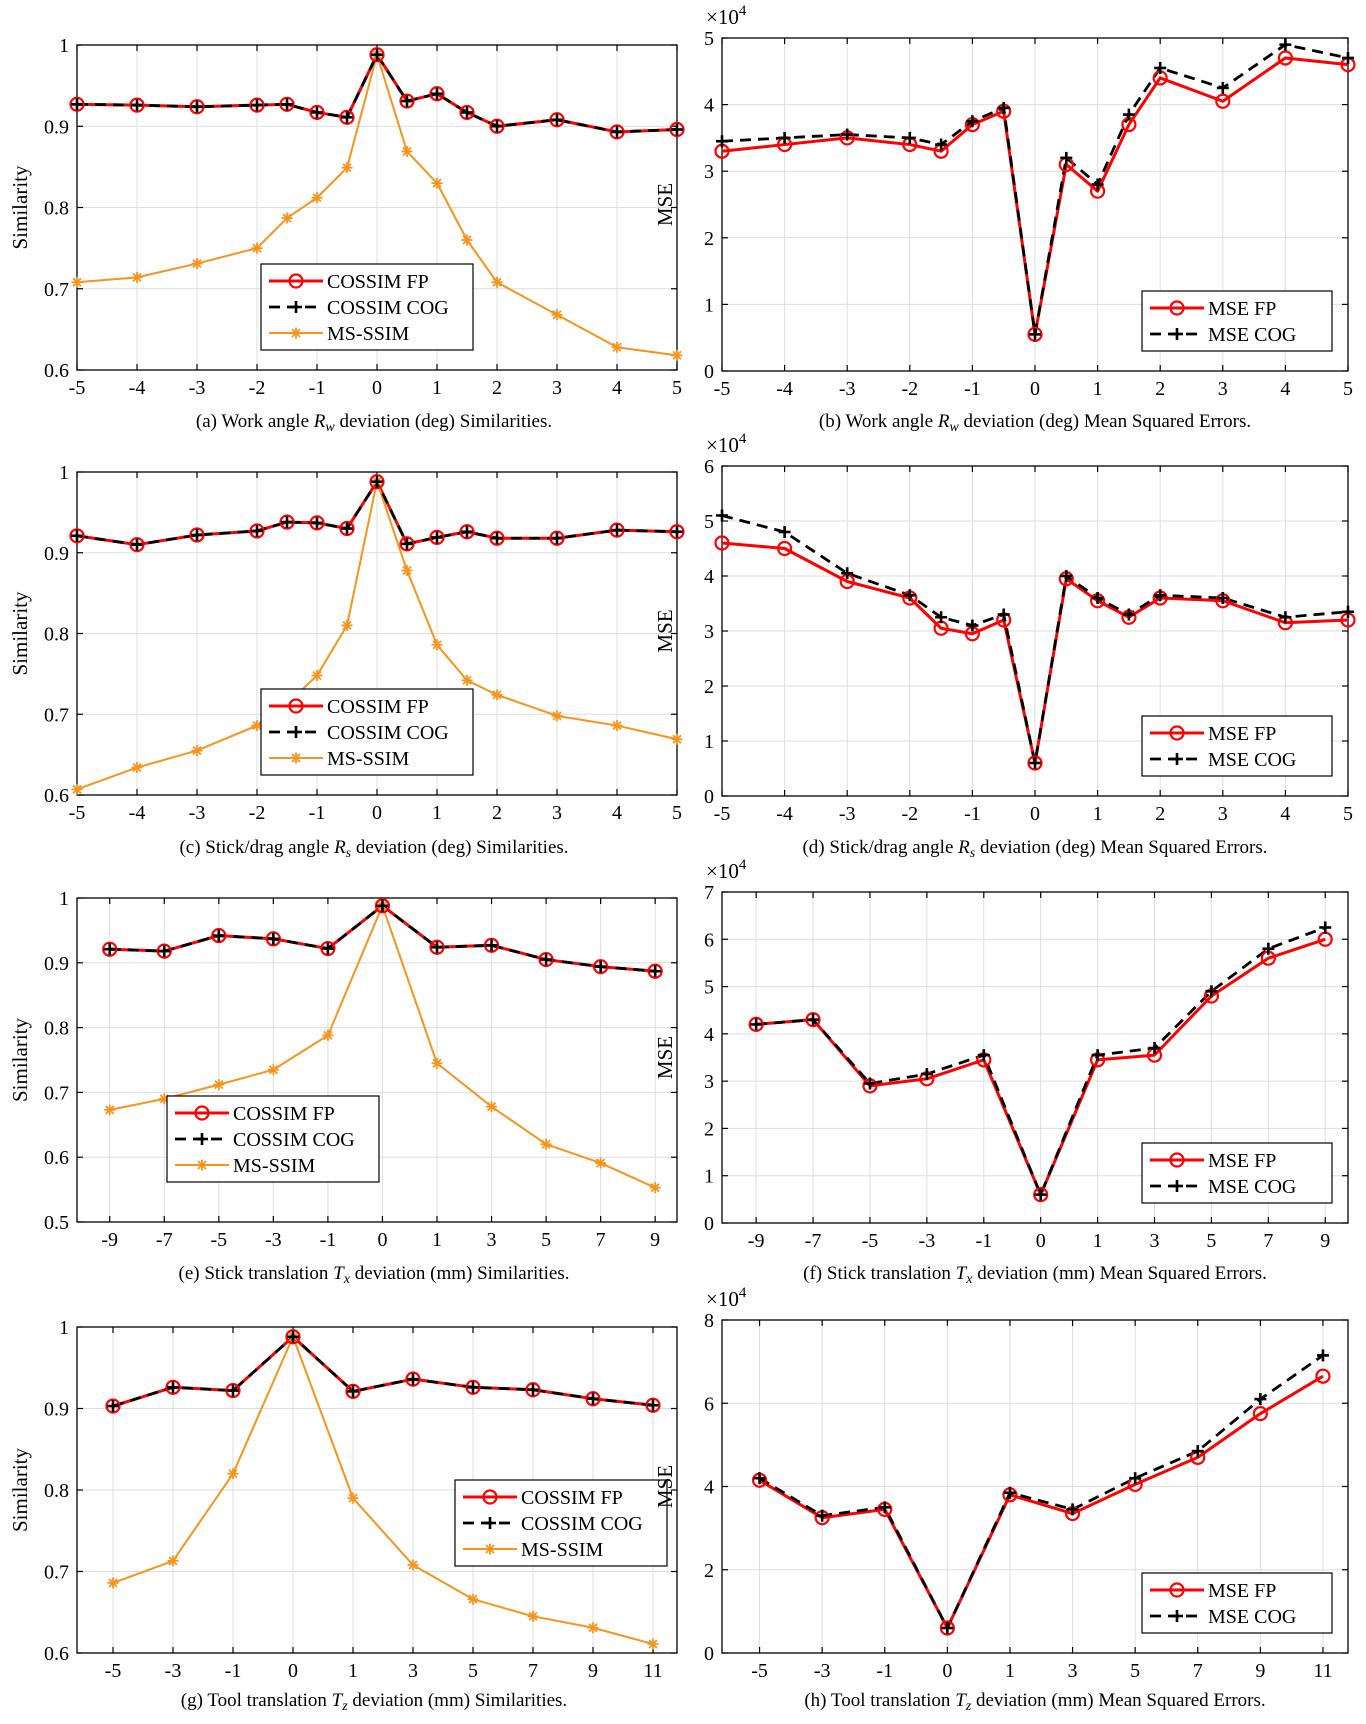 The width and height of the screenshot is (1366, 1724). Describe the element at coordinates (562, 1550) in the screenshot. I see `legend-label: MS-SSIM` at that location.